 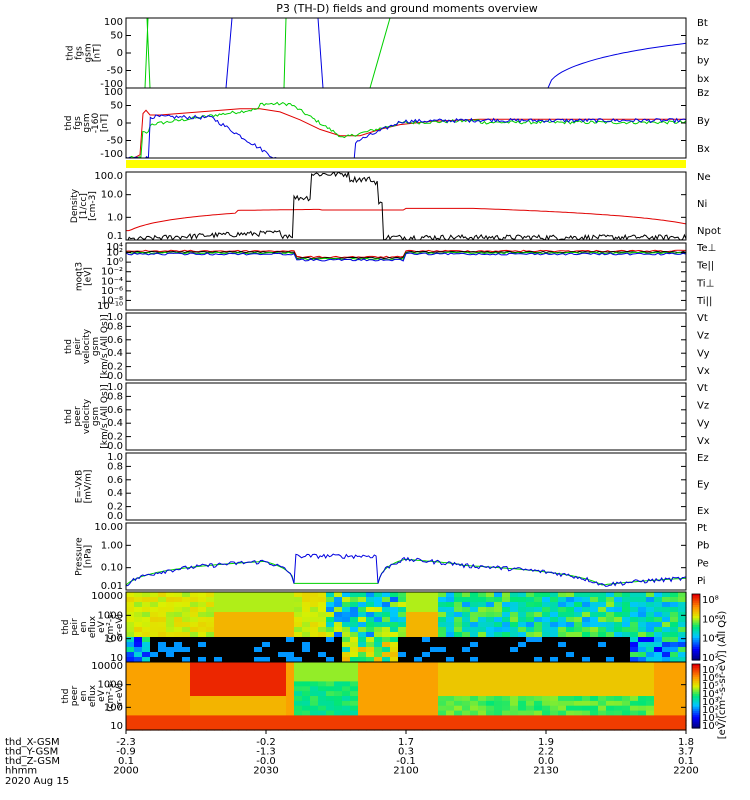 What do you see at coordinates (406, 206) in the screenshot?
I see `series-Ni` at bounding box center [406, 206].